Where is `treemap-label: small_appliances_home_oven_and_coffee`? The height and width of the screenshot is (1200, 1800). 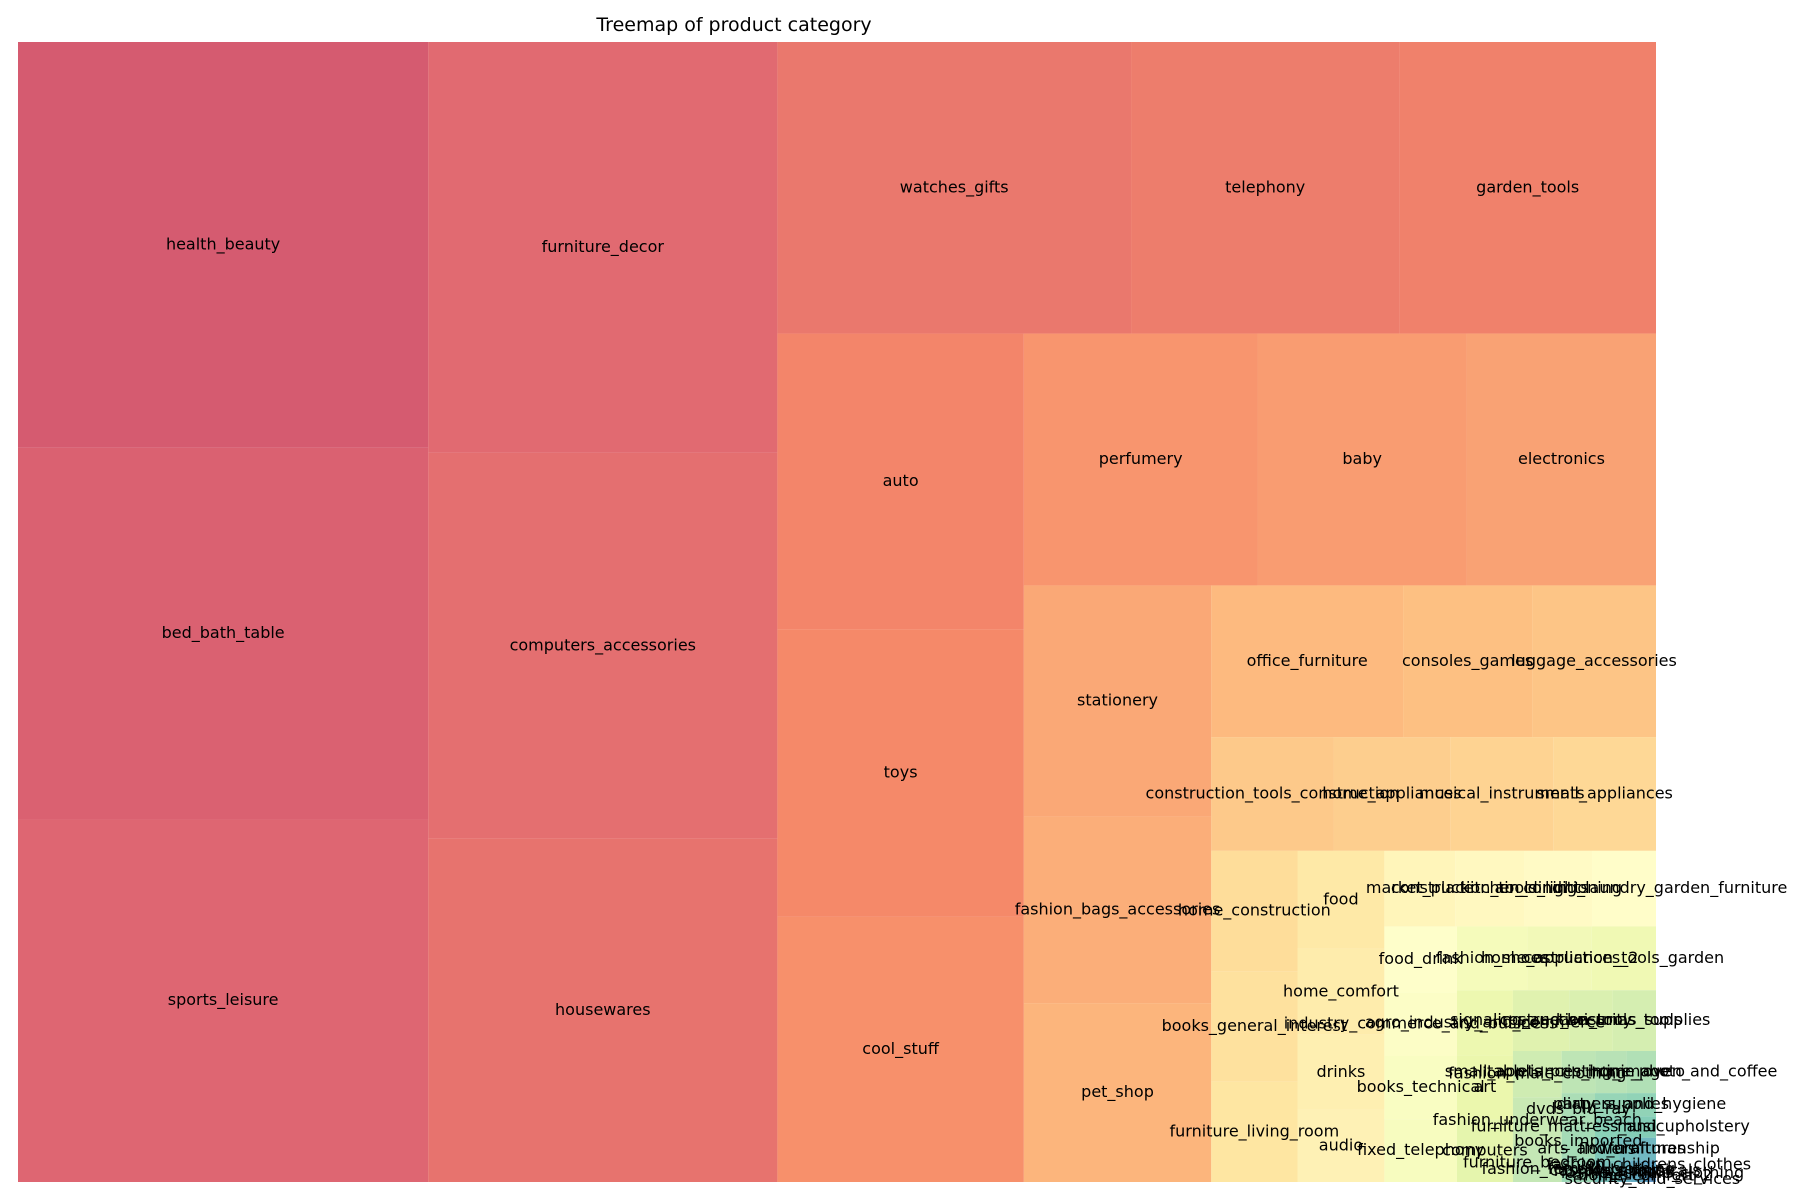 treemap-label: small_appliances_home_oven_and_coffee is located at coordinates (1611, 1072).